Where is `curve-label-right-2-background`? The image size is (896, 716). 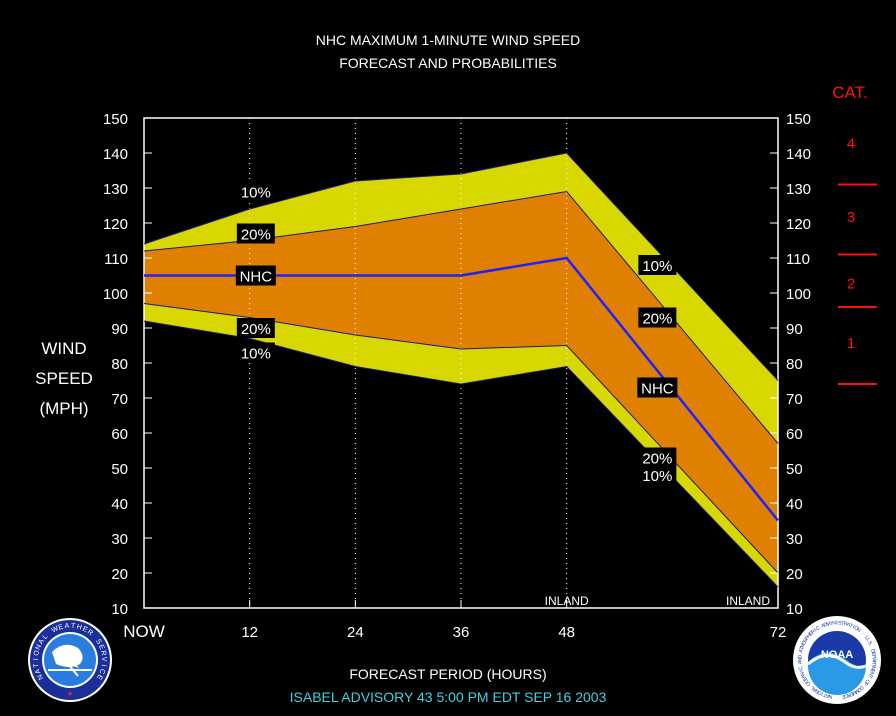 curve-label-right-2-background is located at coordinates (657, 387).